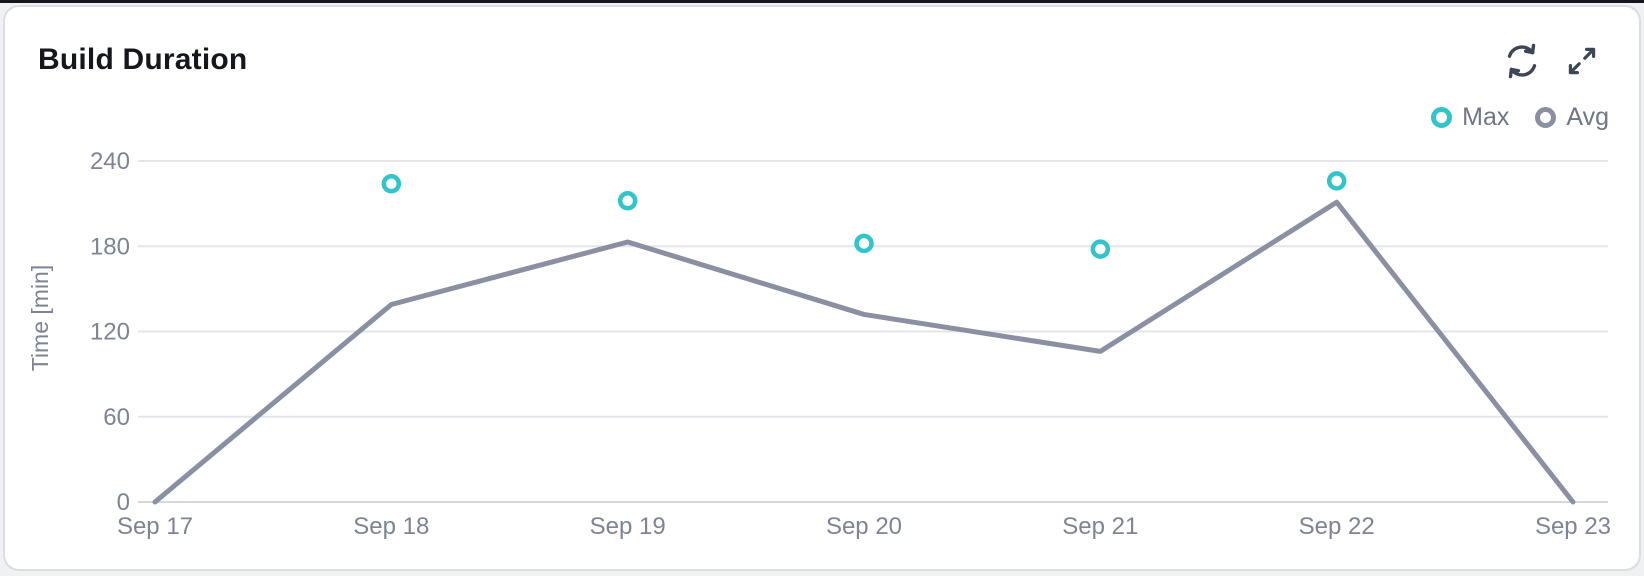 This screenshot has width=1644, height=576. What do you see at coordinates (1520, 117) in the screenshot?
I see `chart-legend: Max Avg` at bounding box center [1520, 117].